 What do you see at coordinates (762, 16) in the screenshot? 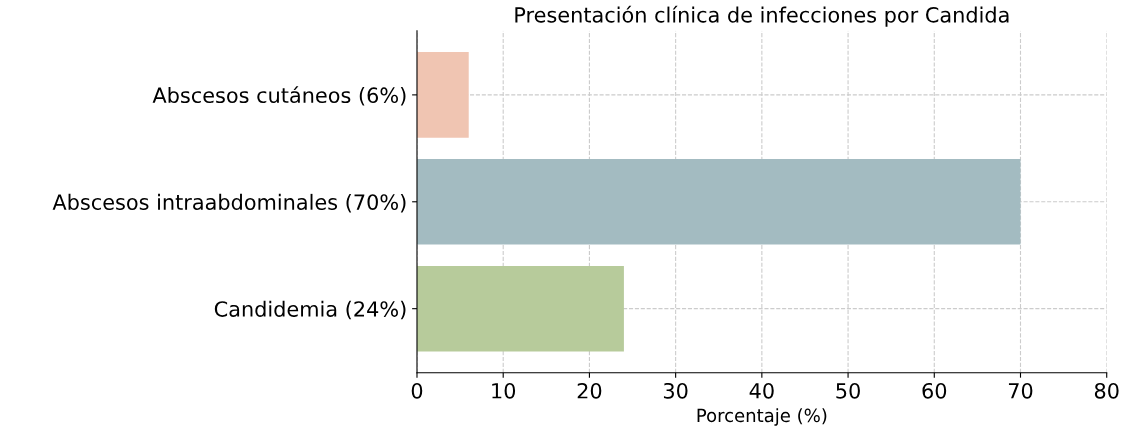
I see `chart-title: Presentación clínica de infecciones por Candida` at bounding box center [762, 16].